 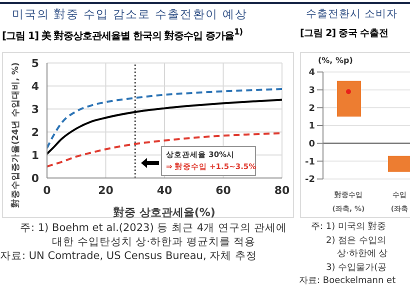 I want to click on text: 2) 점은 수입의, so click(x=356, y=241).